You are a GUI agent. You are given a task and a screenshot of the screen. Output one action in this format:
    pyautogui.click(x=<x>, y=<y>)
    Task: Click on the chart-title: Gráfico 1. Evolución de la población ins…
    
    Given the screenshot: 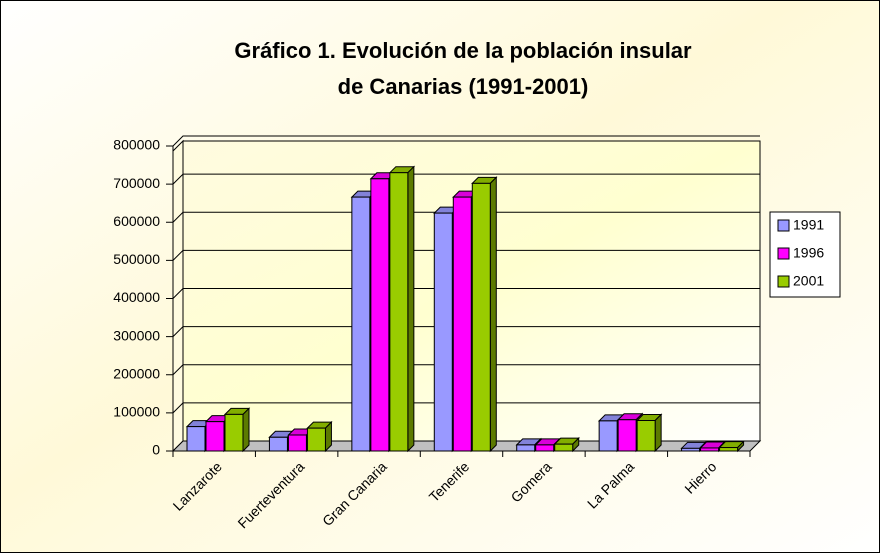 What is the action you would take?
    pyautogui.click(x=463, y=50)
    